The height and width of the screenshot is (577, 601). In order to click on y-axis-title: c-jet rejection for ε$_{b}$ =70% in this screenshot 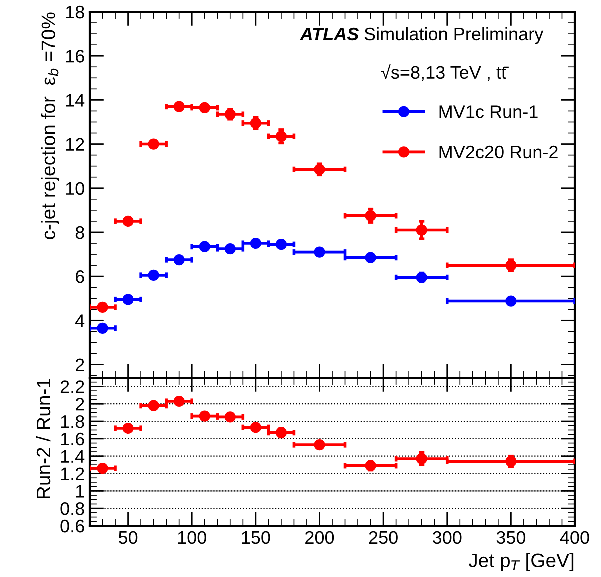, I will do `click(50, 126)`.